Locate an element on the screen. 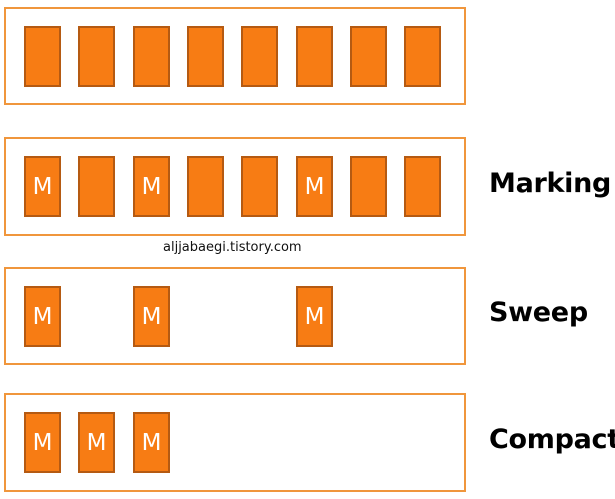  phase-label-marking: Marking is located at coordinates (550, 183).